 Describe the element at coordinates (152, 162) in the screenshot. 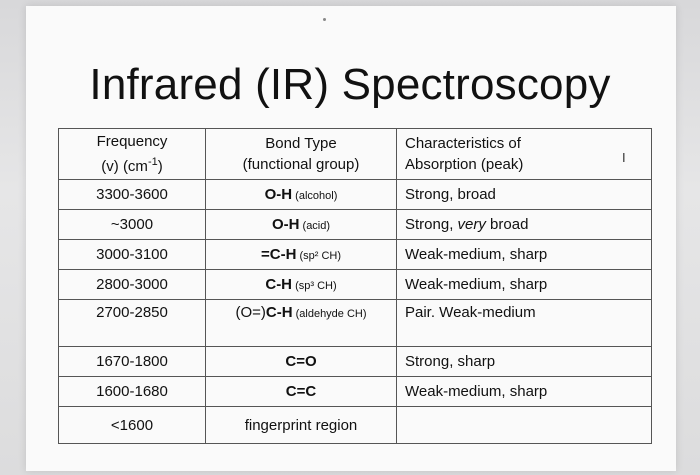

I see `header-frequency-sup: -1` at that location.